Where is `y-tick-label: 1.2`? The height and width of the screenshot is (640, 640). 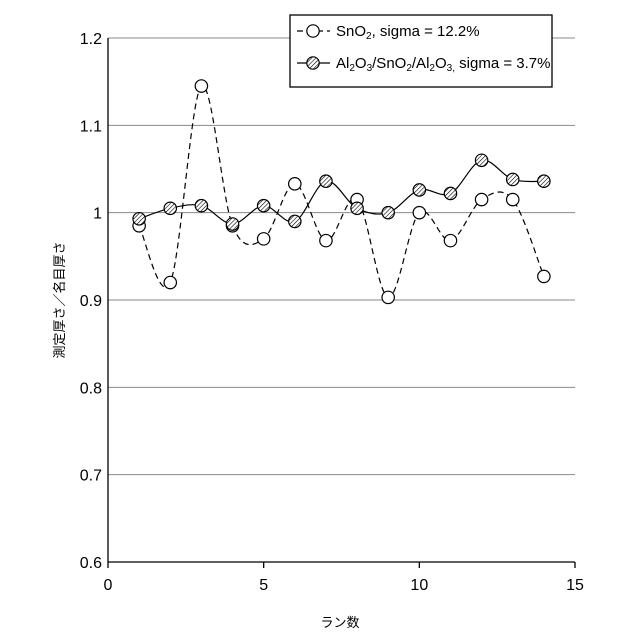 y-tick-label: 1.2 is located at coordinates (91, 39).